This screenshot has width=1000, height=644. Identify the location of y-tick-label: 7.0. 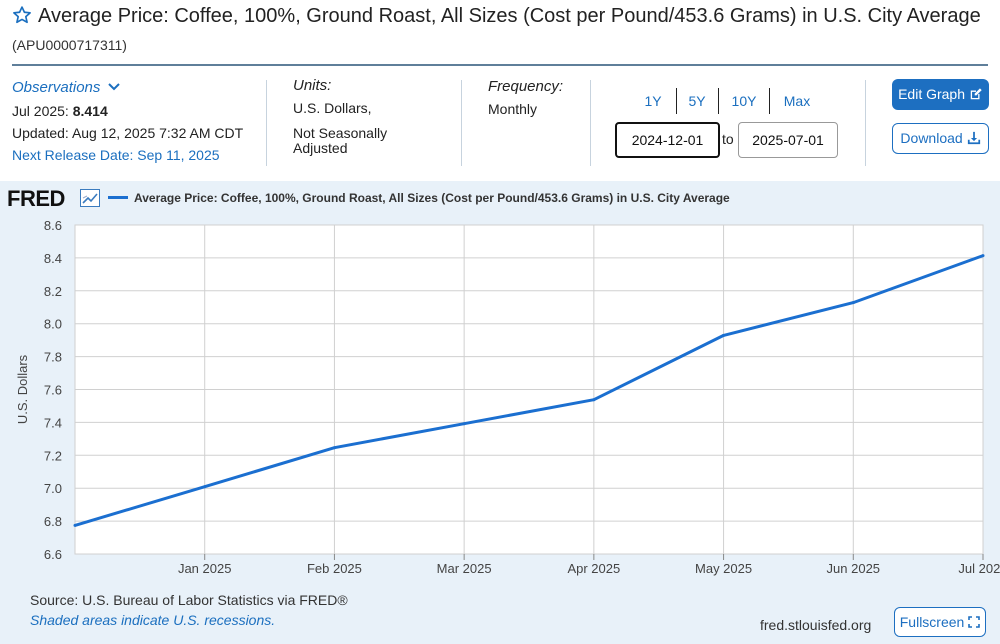
(53, 488).